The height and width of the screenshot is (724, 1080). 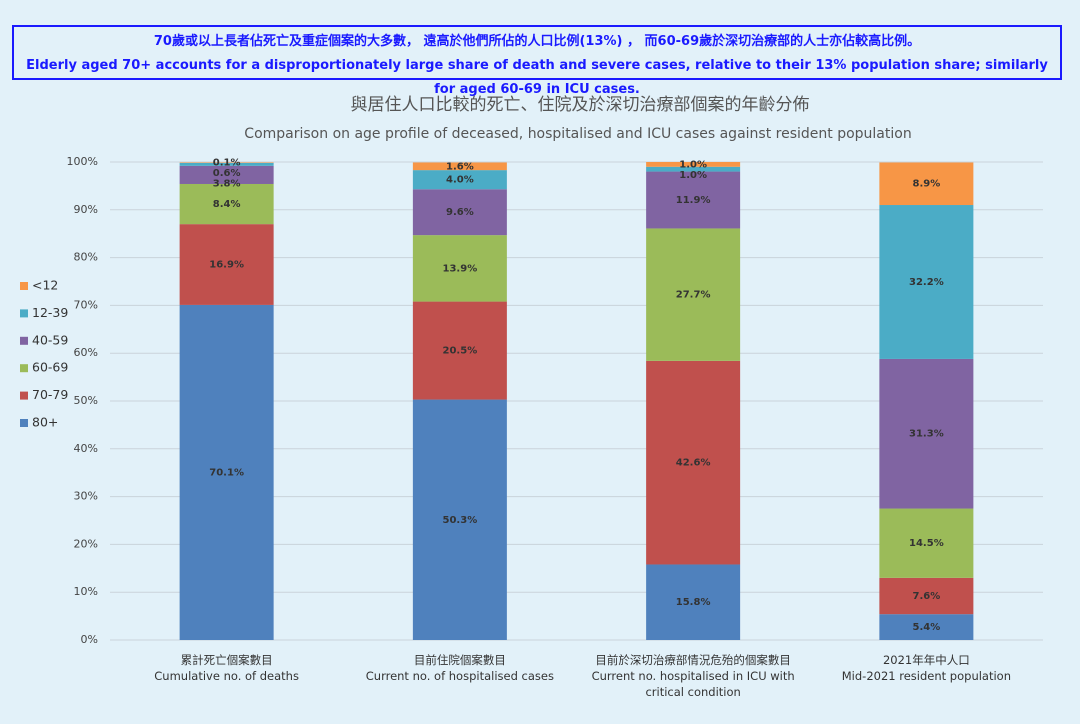 I want to click on value-label: 27.7%, so click(x=693, y=295).